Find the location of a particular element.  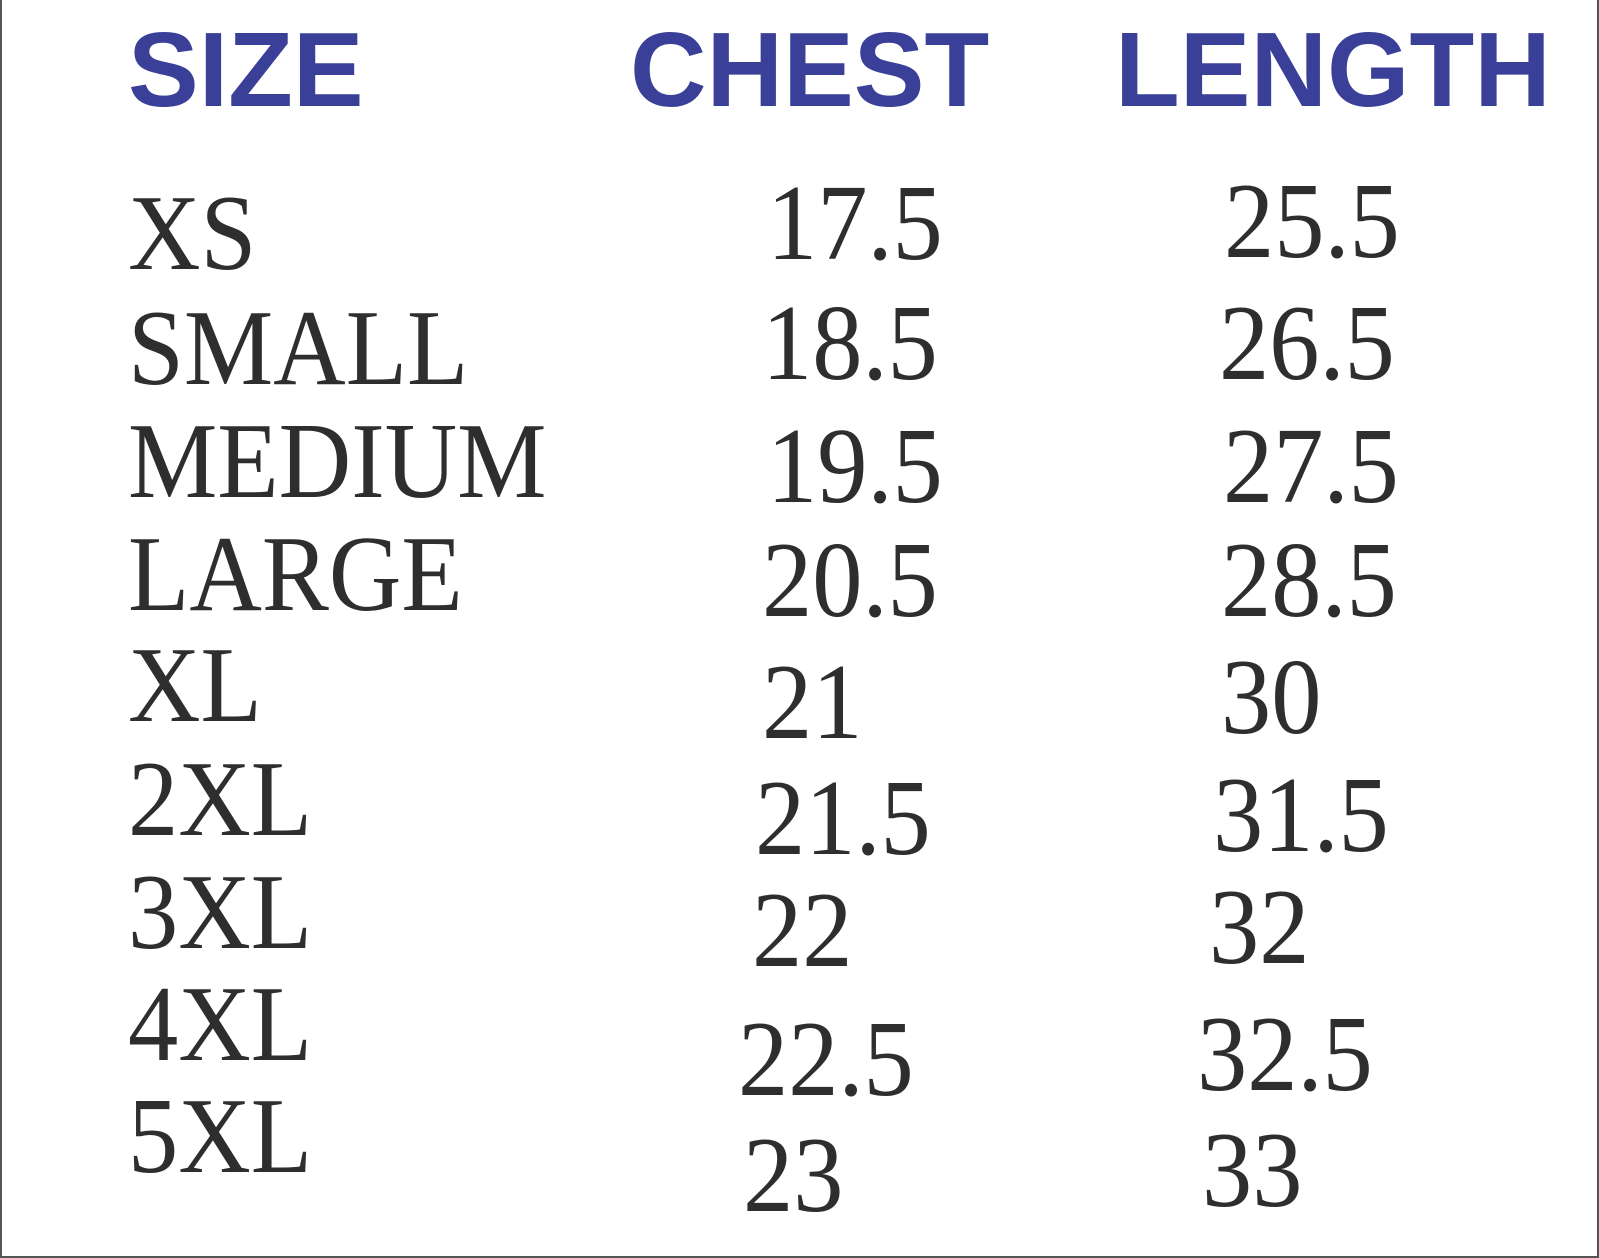

length-cell: 31.5 is located at coordinates (1301, 815).